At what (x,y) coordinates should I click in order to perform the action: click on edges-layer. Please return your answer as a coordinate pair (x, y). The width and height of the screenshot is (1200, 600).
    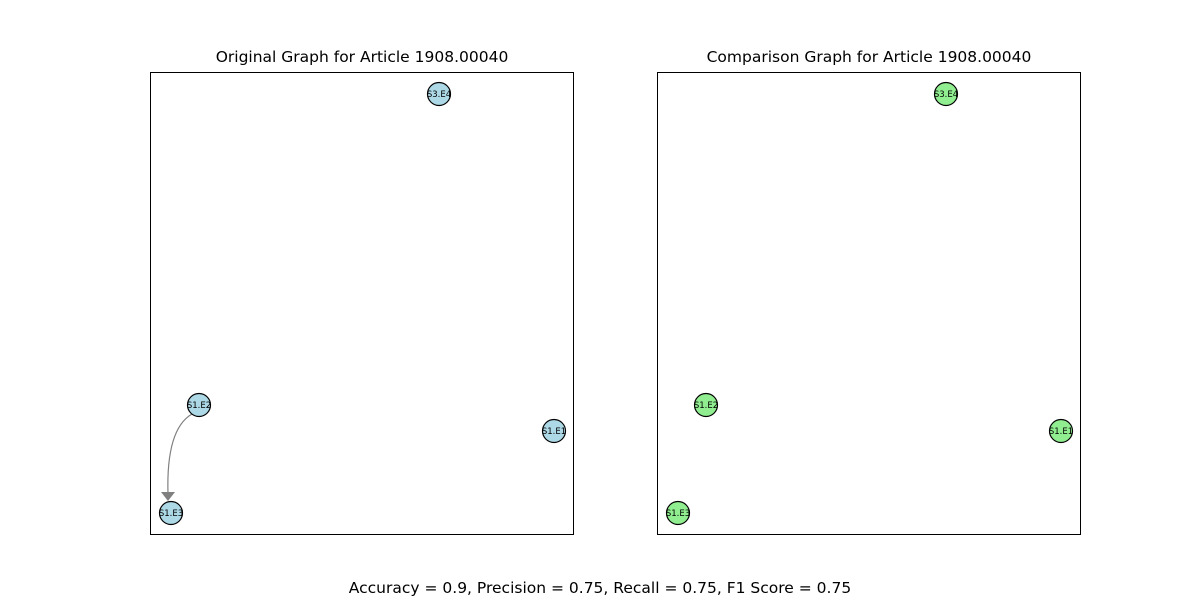
    Looking at the image, I should click on (177, 457).